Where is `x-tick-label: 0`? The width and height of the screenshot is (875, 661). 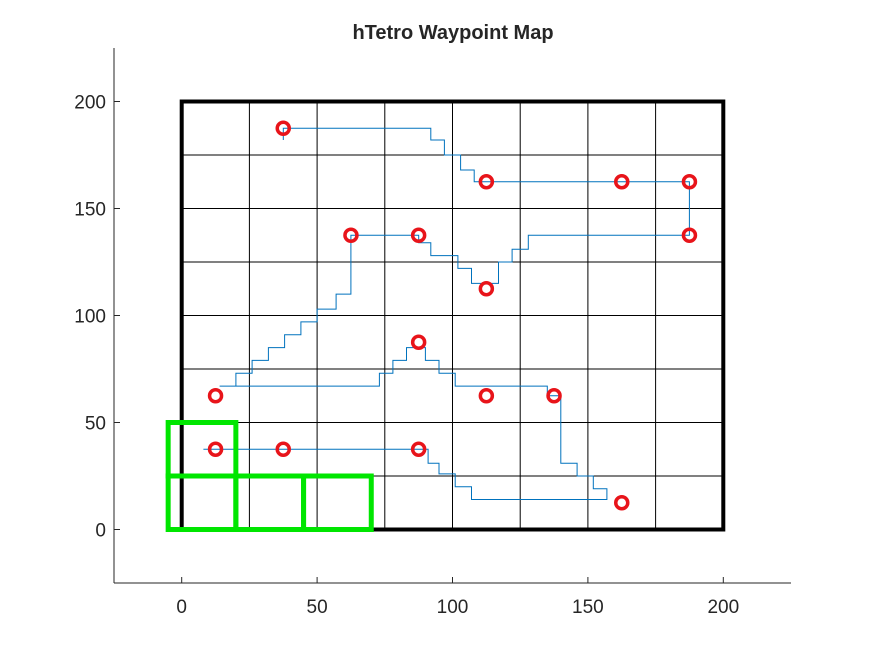 x-tick-label: 0 is located at coordinates (181, 607).